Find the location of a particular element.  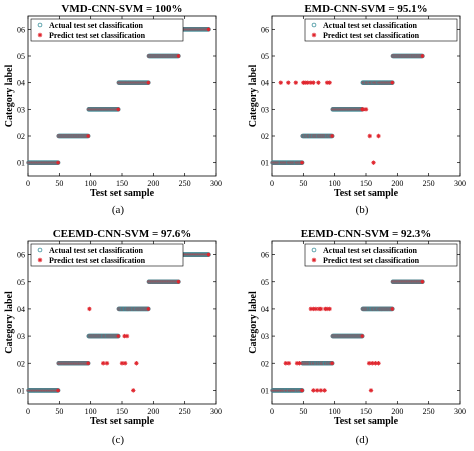

panel-caption: (b) is located at coordinates (362, 210).